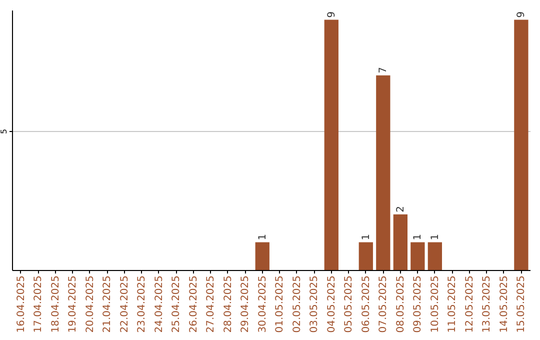 This screenshot has height=340, width=540. I want to click on x-tick-label: 10.05.2025, so click(435, 304).